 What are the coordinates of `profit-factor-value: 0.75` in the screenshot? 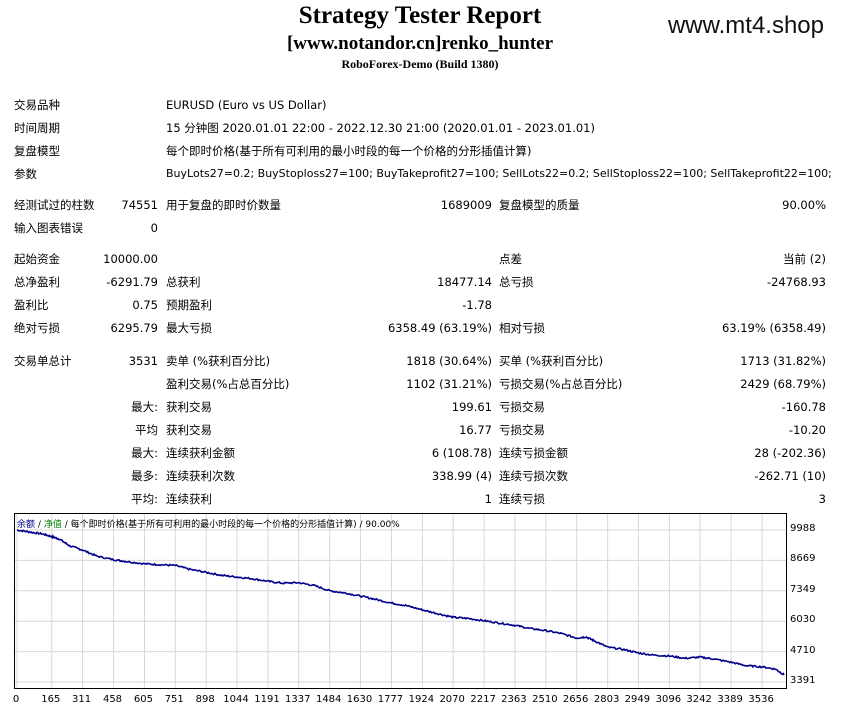 It's located at (145, 305).